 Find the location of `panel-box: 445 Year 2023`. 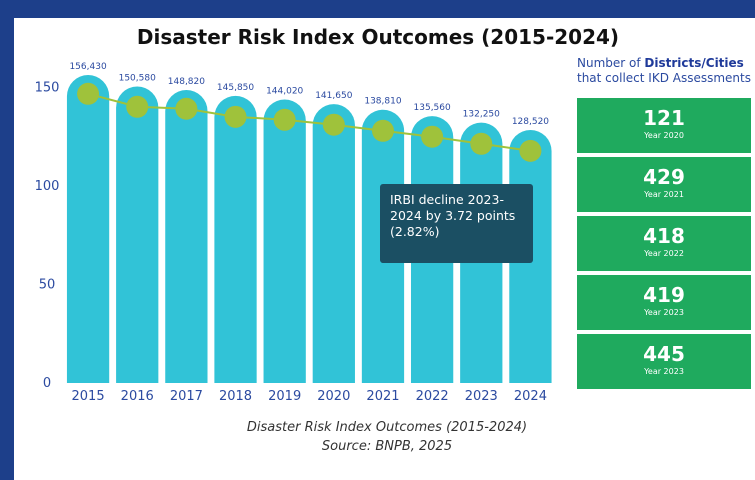

panel-box: 445 Year 2023 is located at coordinates (664, 361).